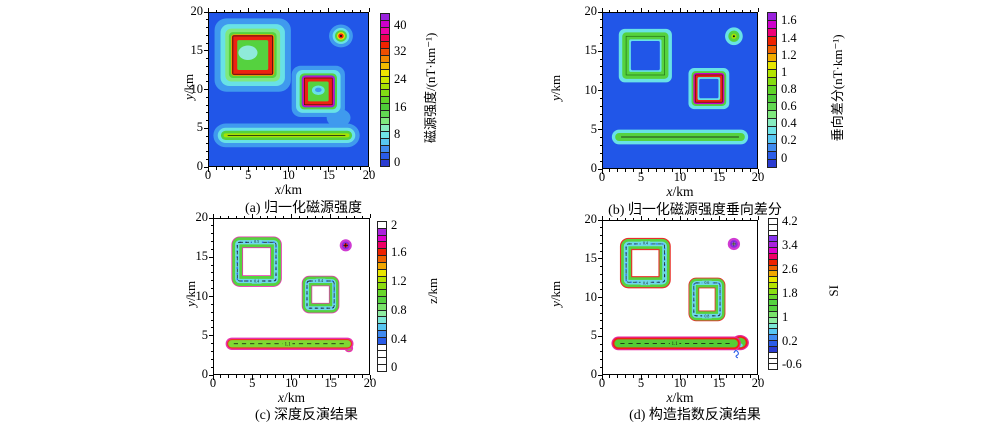  What do you see at coordinates (556, 294) in the screenshot?
I see `panel-d-ylabel: y/km` at bounding box center [556, 294].